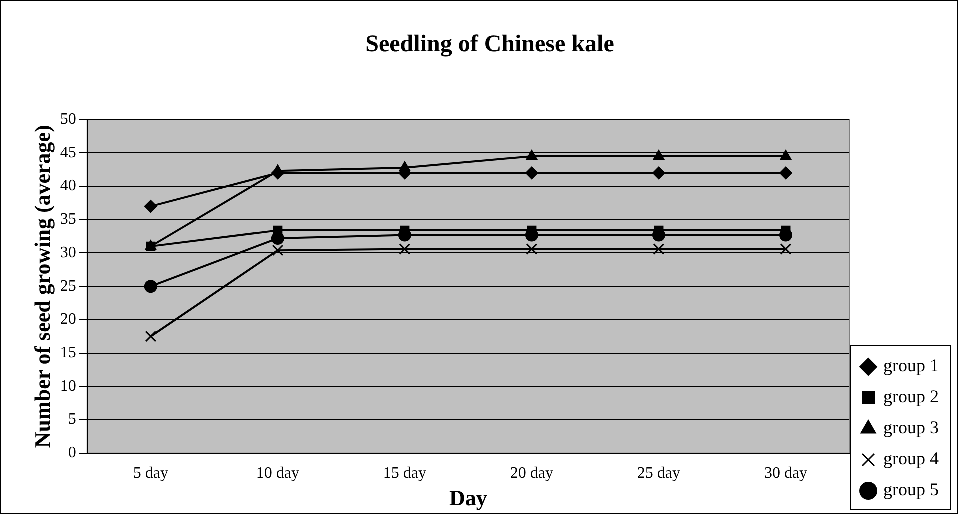 The width and height of the screenshot is (960, 514). Describe the element at coordinates (68, 219) in the screenshot. I see `y-tick-label: 35` at that location.